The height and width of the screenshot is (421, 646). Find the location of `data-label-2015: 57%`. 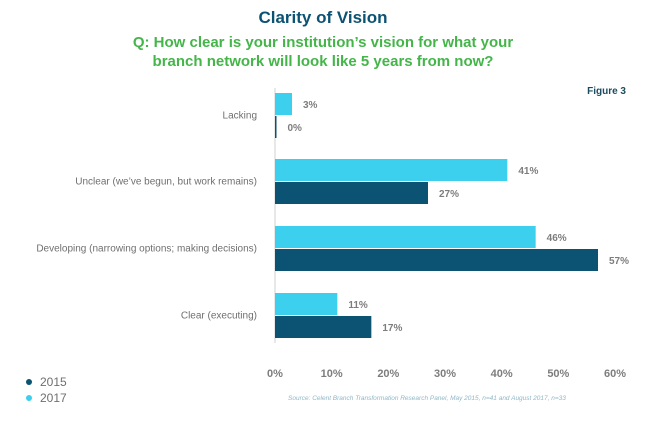

data-label-2015: 57% is located at coordinates (619, 261).